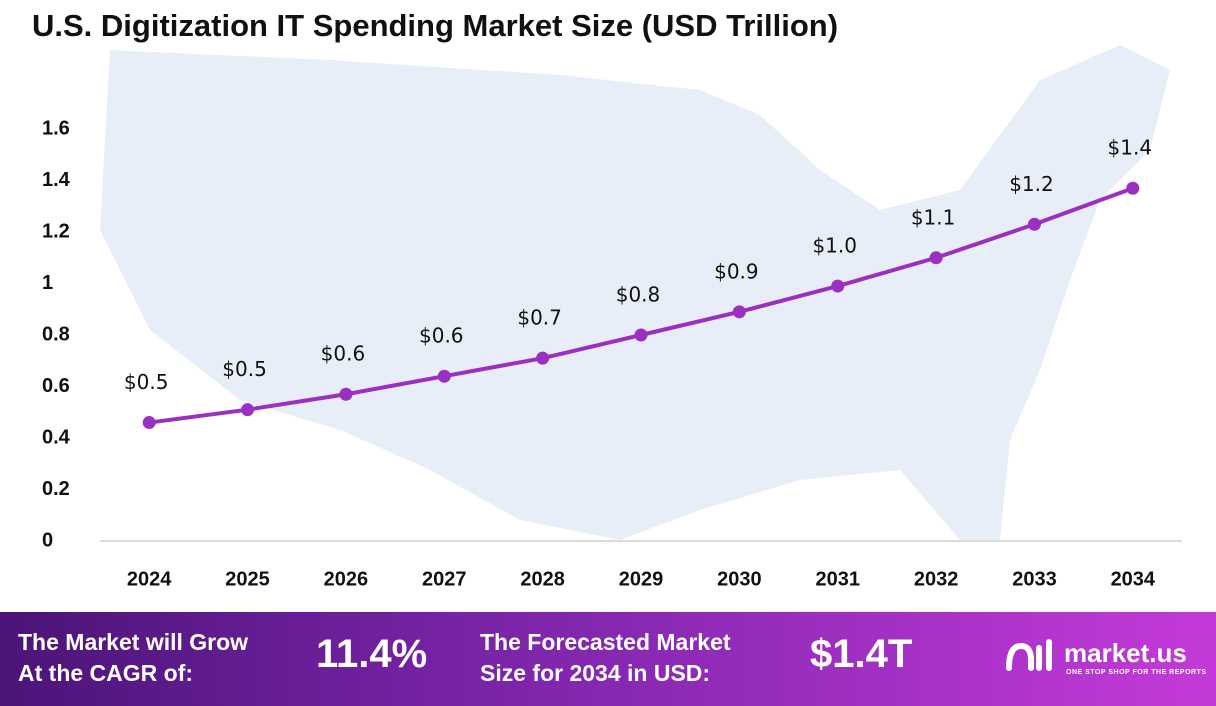 This screenshot has height=706, width=1216. I want to click on value-label: $0.9, so click(736, 271).